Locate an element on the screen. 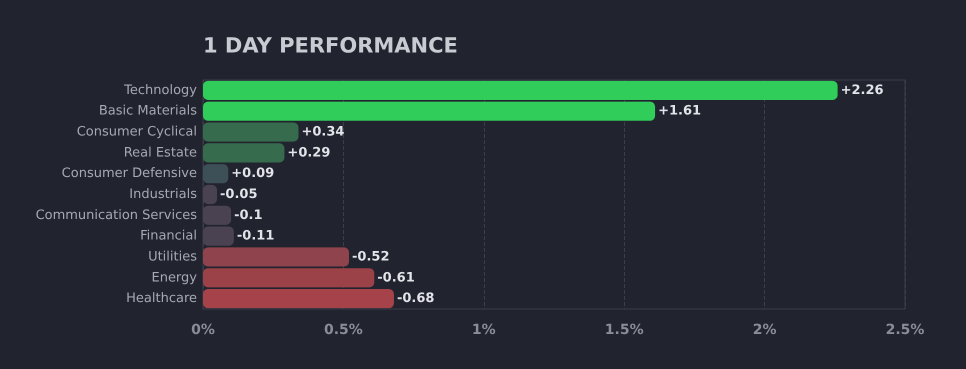 Image resolution: width=966 pixels, height=369 pixels. y-tick-label: Utilities is located at coordinates (173, 256).